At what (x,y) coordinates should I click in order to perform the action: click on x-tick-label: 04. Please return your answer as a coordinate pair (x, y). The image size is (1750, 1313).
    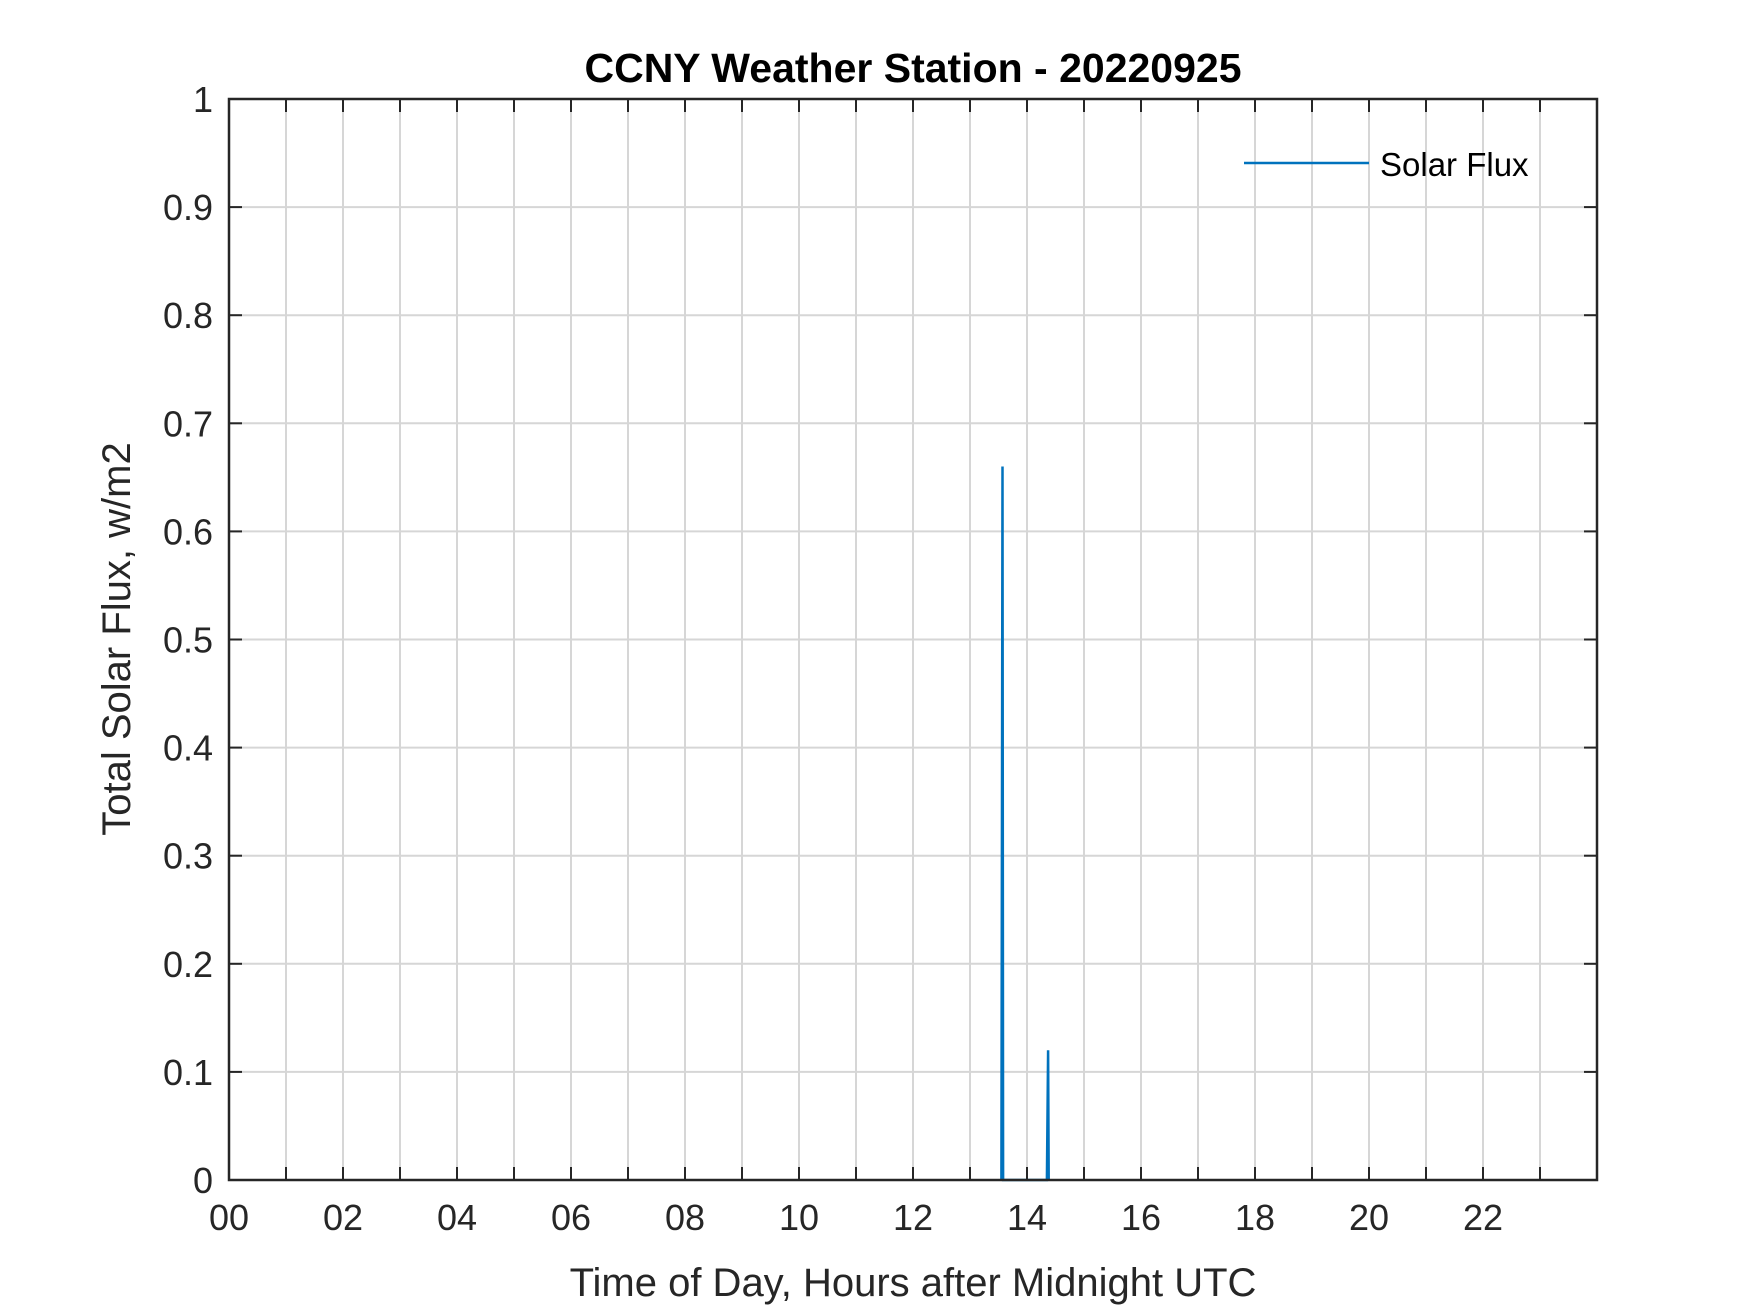
    Looking at the image, I should click on (457, 1217).